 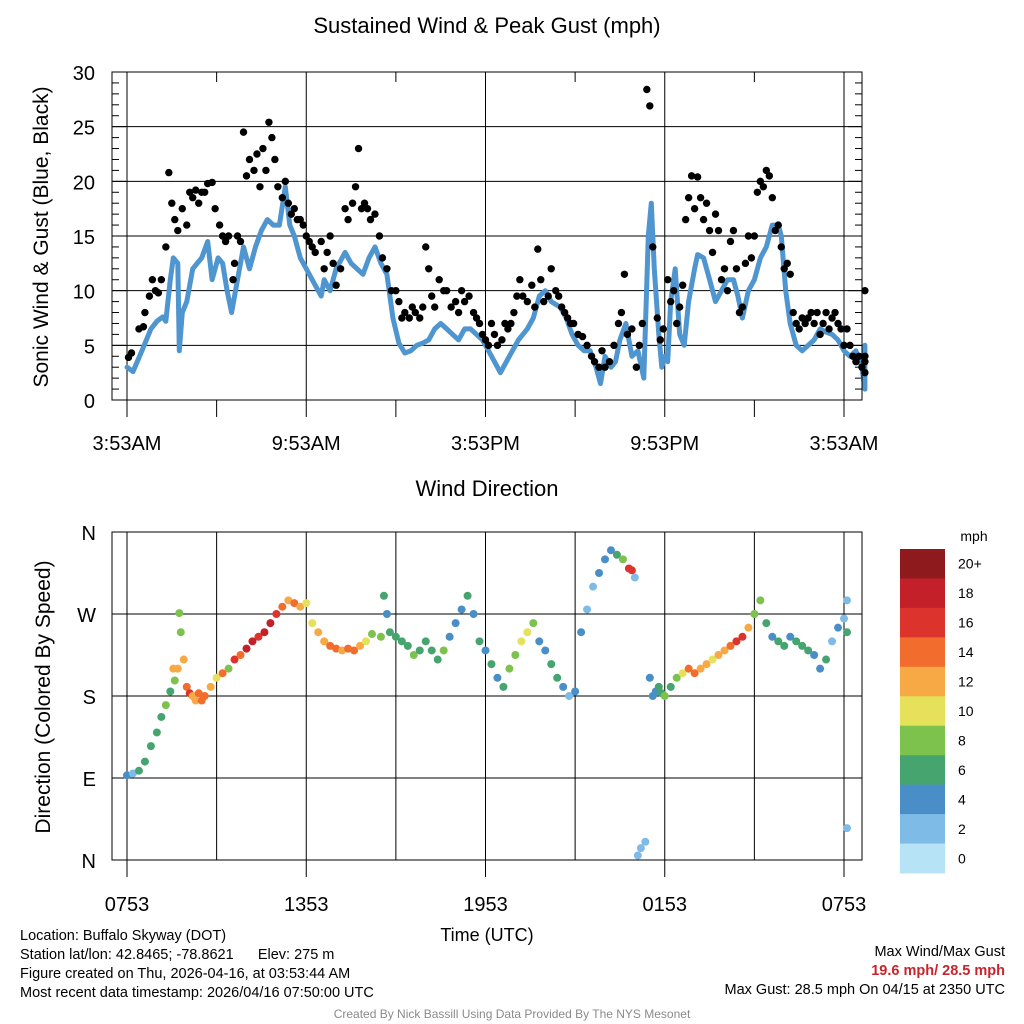 What do you see at coordinates (127, 905) in the screenshot?
I see `x-tick-label: 0753` at bounding box center [127, 905].